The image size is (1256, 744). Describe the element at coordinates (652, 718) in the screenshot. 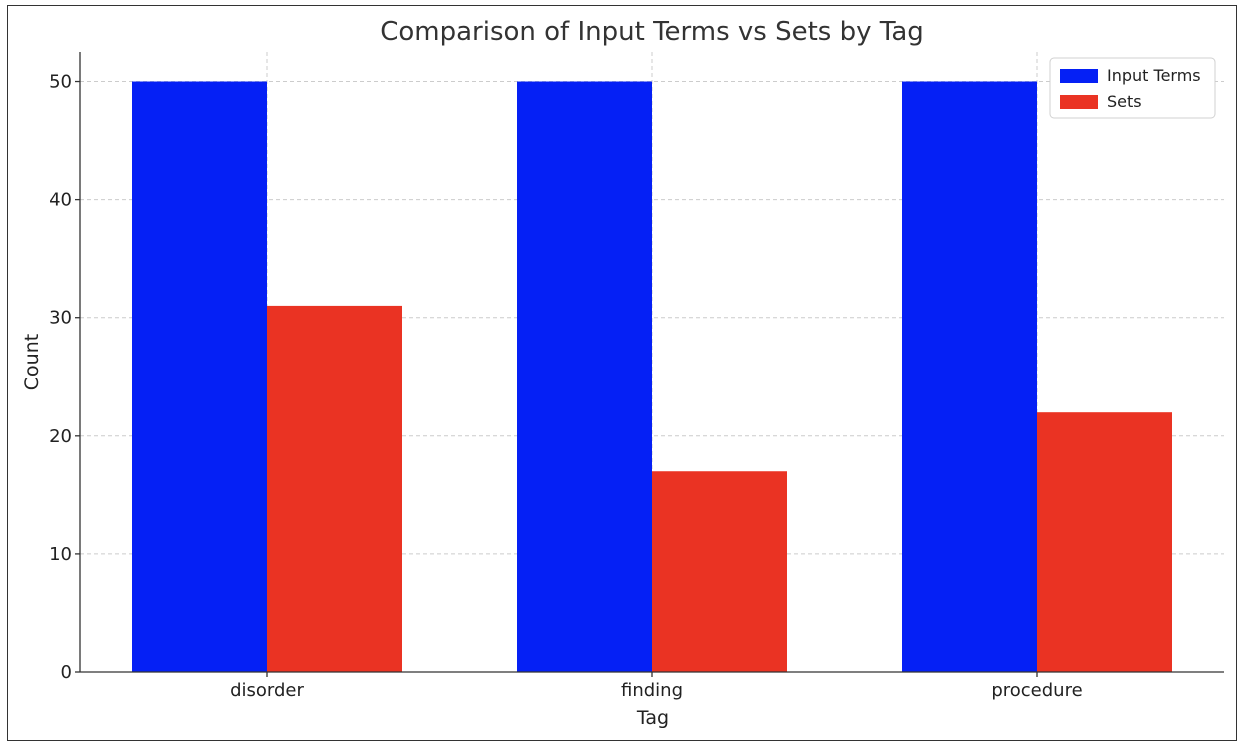

I see `x-axis-label: Tag` at that location.